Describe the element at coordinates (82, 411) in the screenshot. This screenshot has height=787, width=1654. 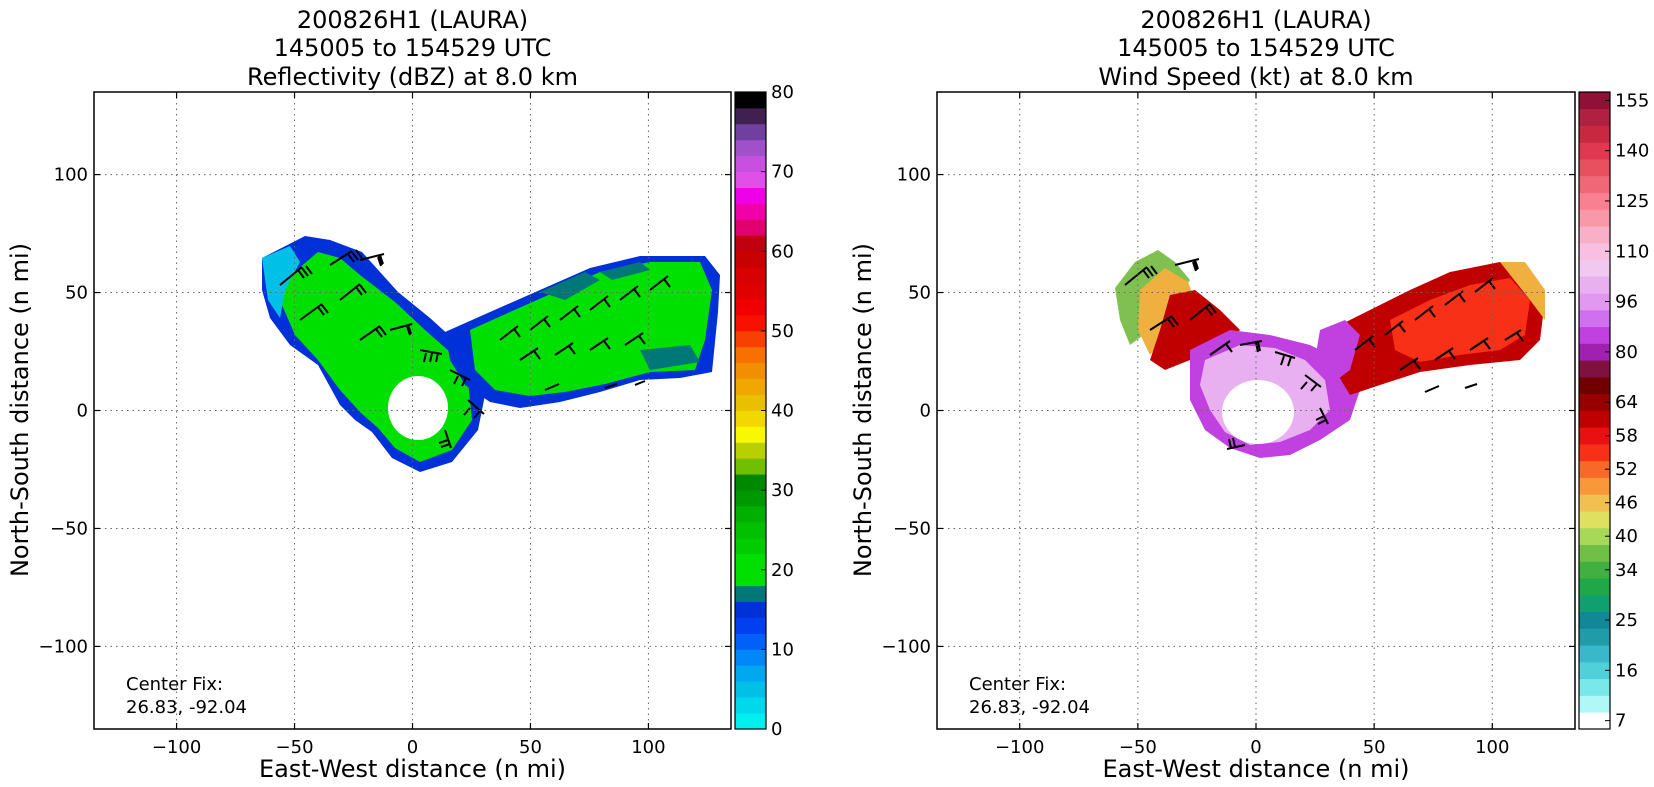
I see `reflectivity-ytick-label: 0` at that location.